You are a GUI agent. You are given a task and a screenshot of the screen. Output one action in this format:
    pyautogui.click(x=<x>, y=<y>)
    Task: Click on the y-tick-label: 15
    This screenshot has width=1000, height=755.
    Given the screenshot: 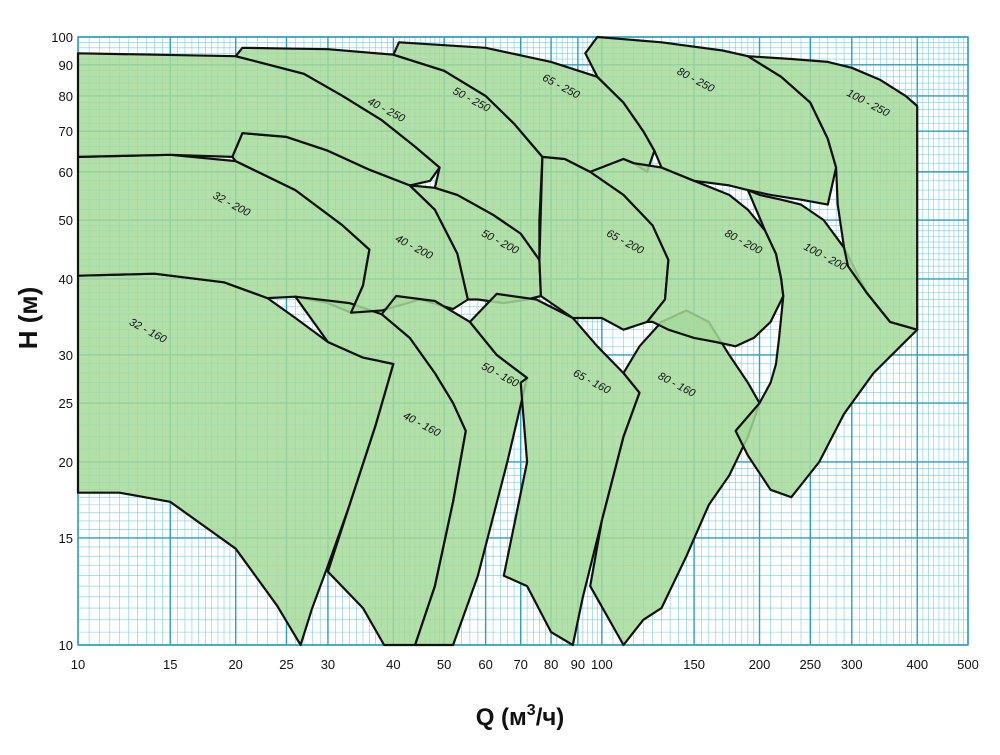 What is the action you would take?
    pyautogui.click(x=66, y=538)
    